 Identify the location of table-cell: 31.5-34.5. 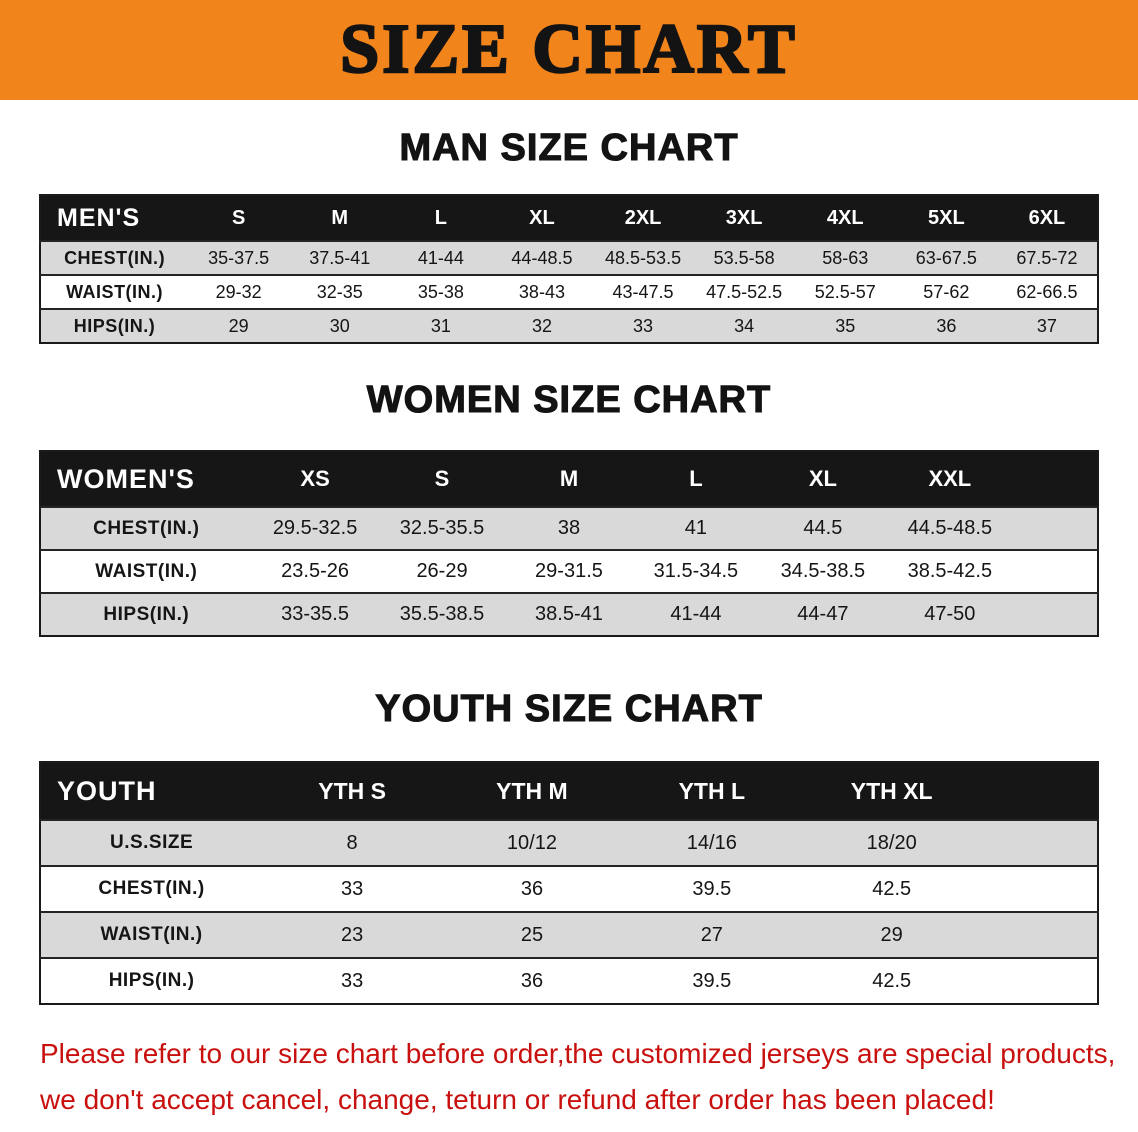
(696, 571).